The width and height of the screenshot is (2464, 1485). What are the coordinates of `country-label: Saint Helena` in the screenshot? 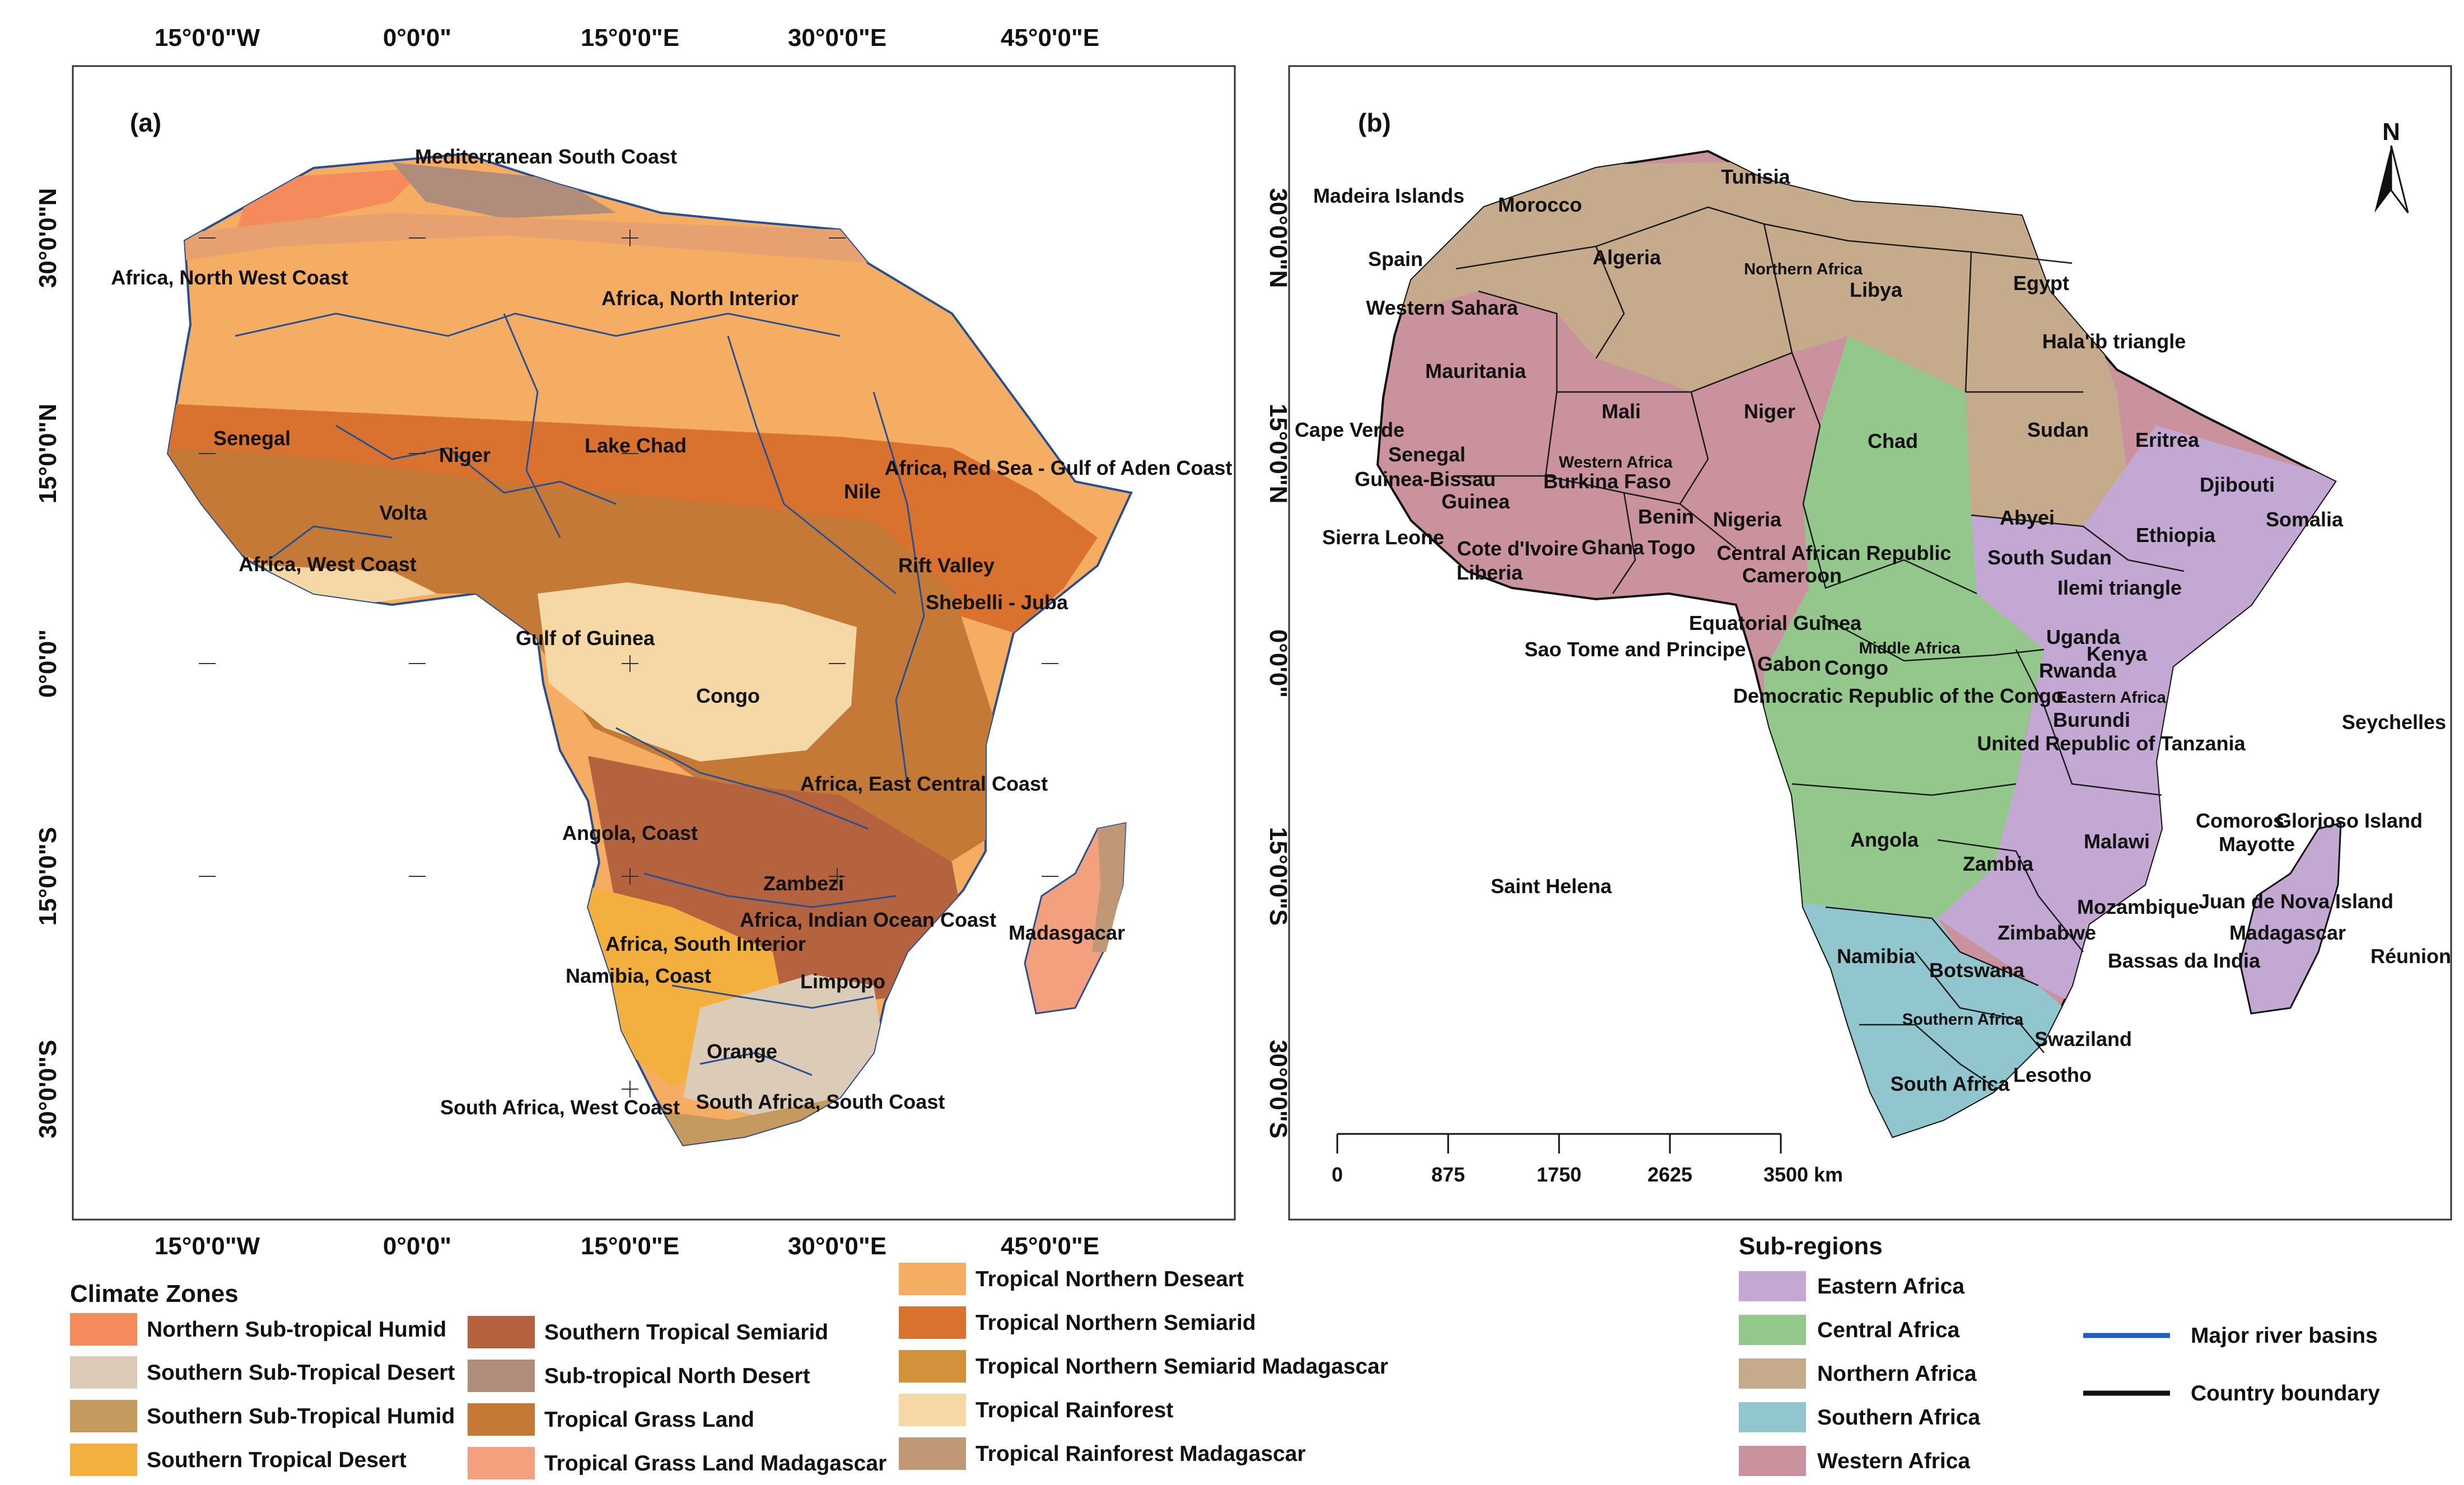 It's located at (1551, 886).